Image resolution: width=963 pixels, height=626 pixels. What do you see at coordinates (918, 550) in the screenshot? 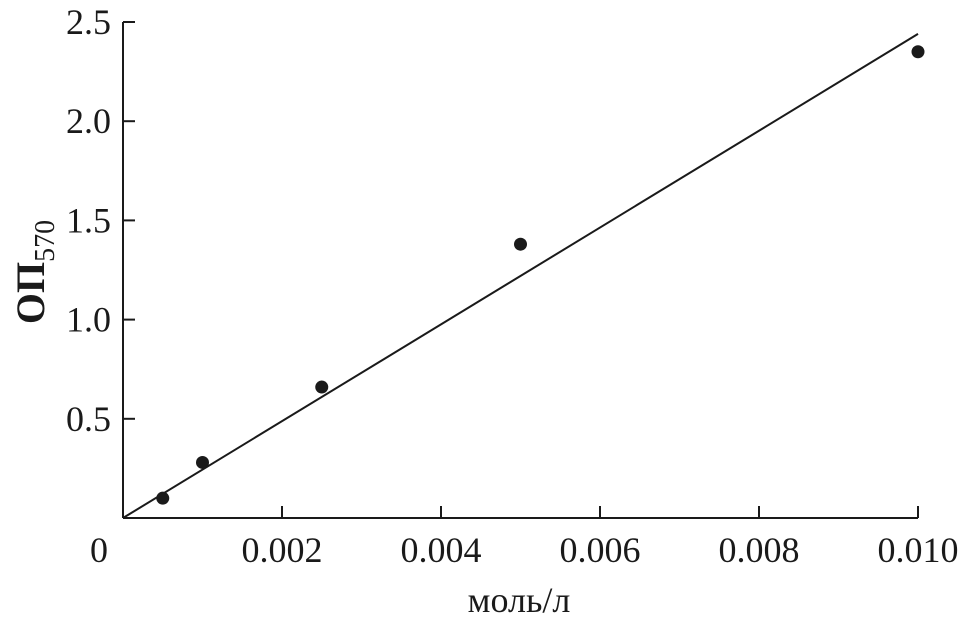
I see `x-tick-label: 0.010` at bounding box center [918, 550].